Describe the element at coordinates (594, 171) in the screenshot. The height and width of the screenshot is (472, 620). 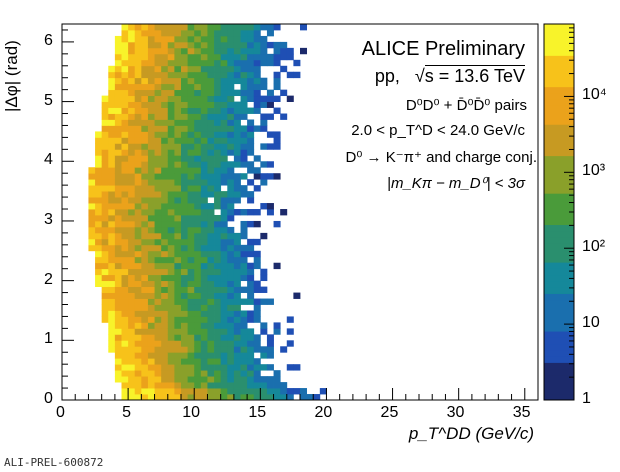
I see `colorbar-tick-label: 10³` at that location.